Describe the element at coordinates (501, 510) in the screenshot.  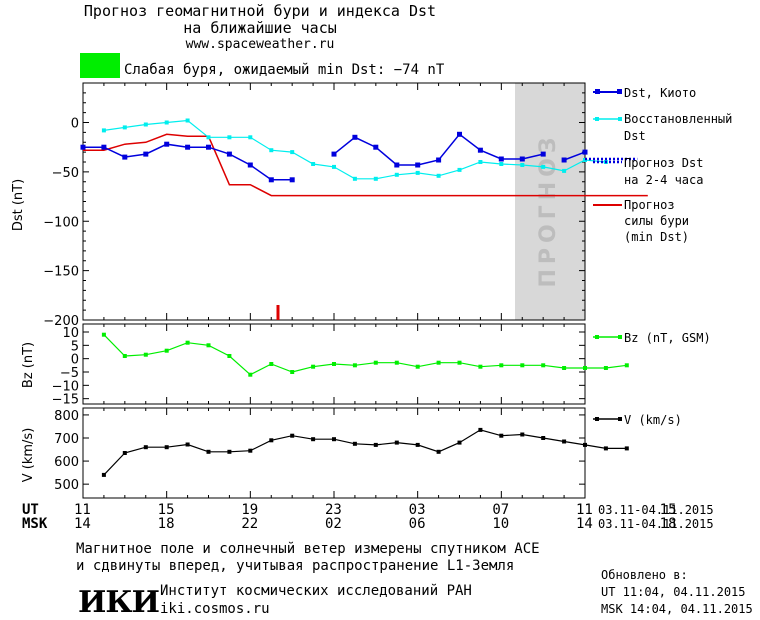
I see `ut-tick-label: 07` at that location.